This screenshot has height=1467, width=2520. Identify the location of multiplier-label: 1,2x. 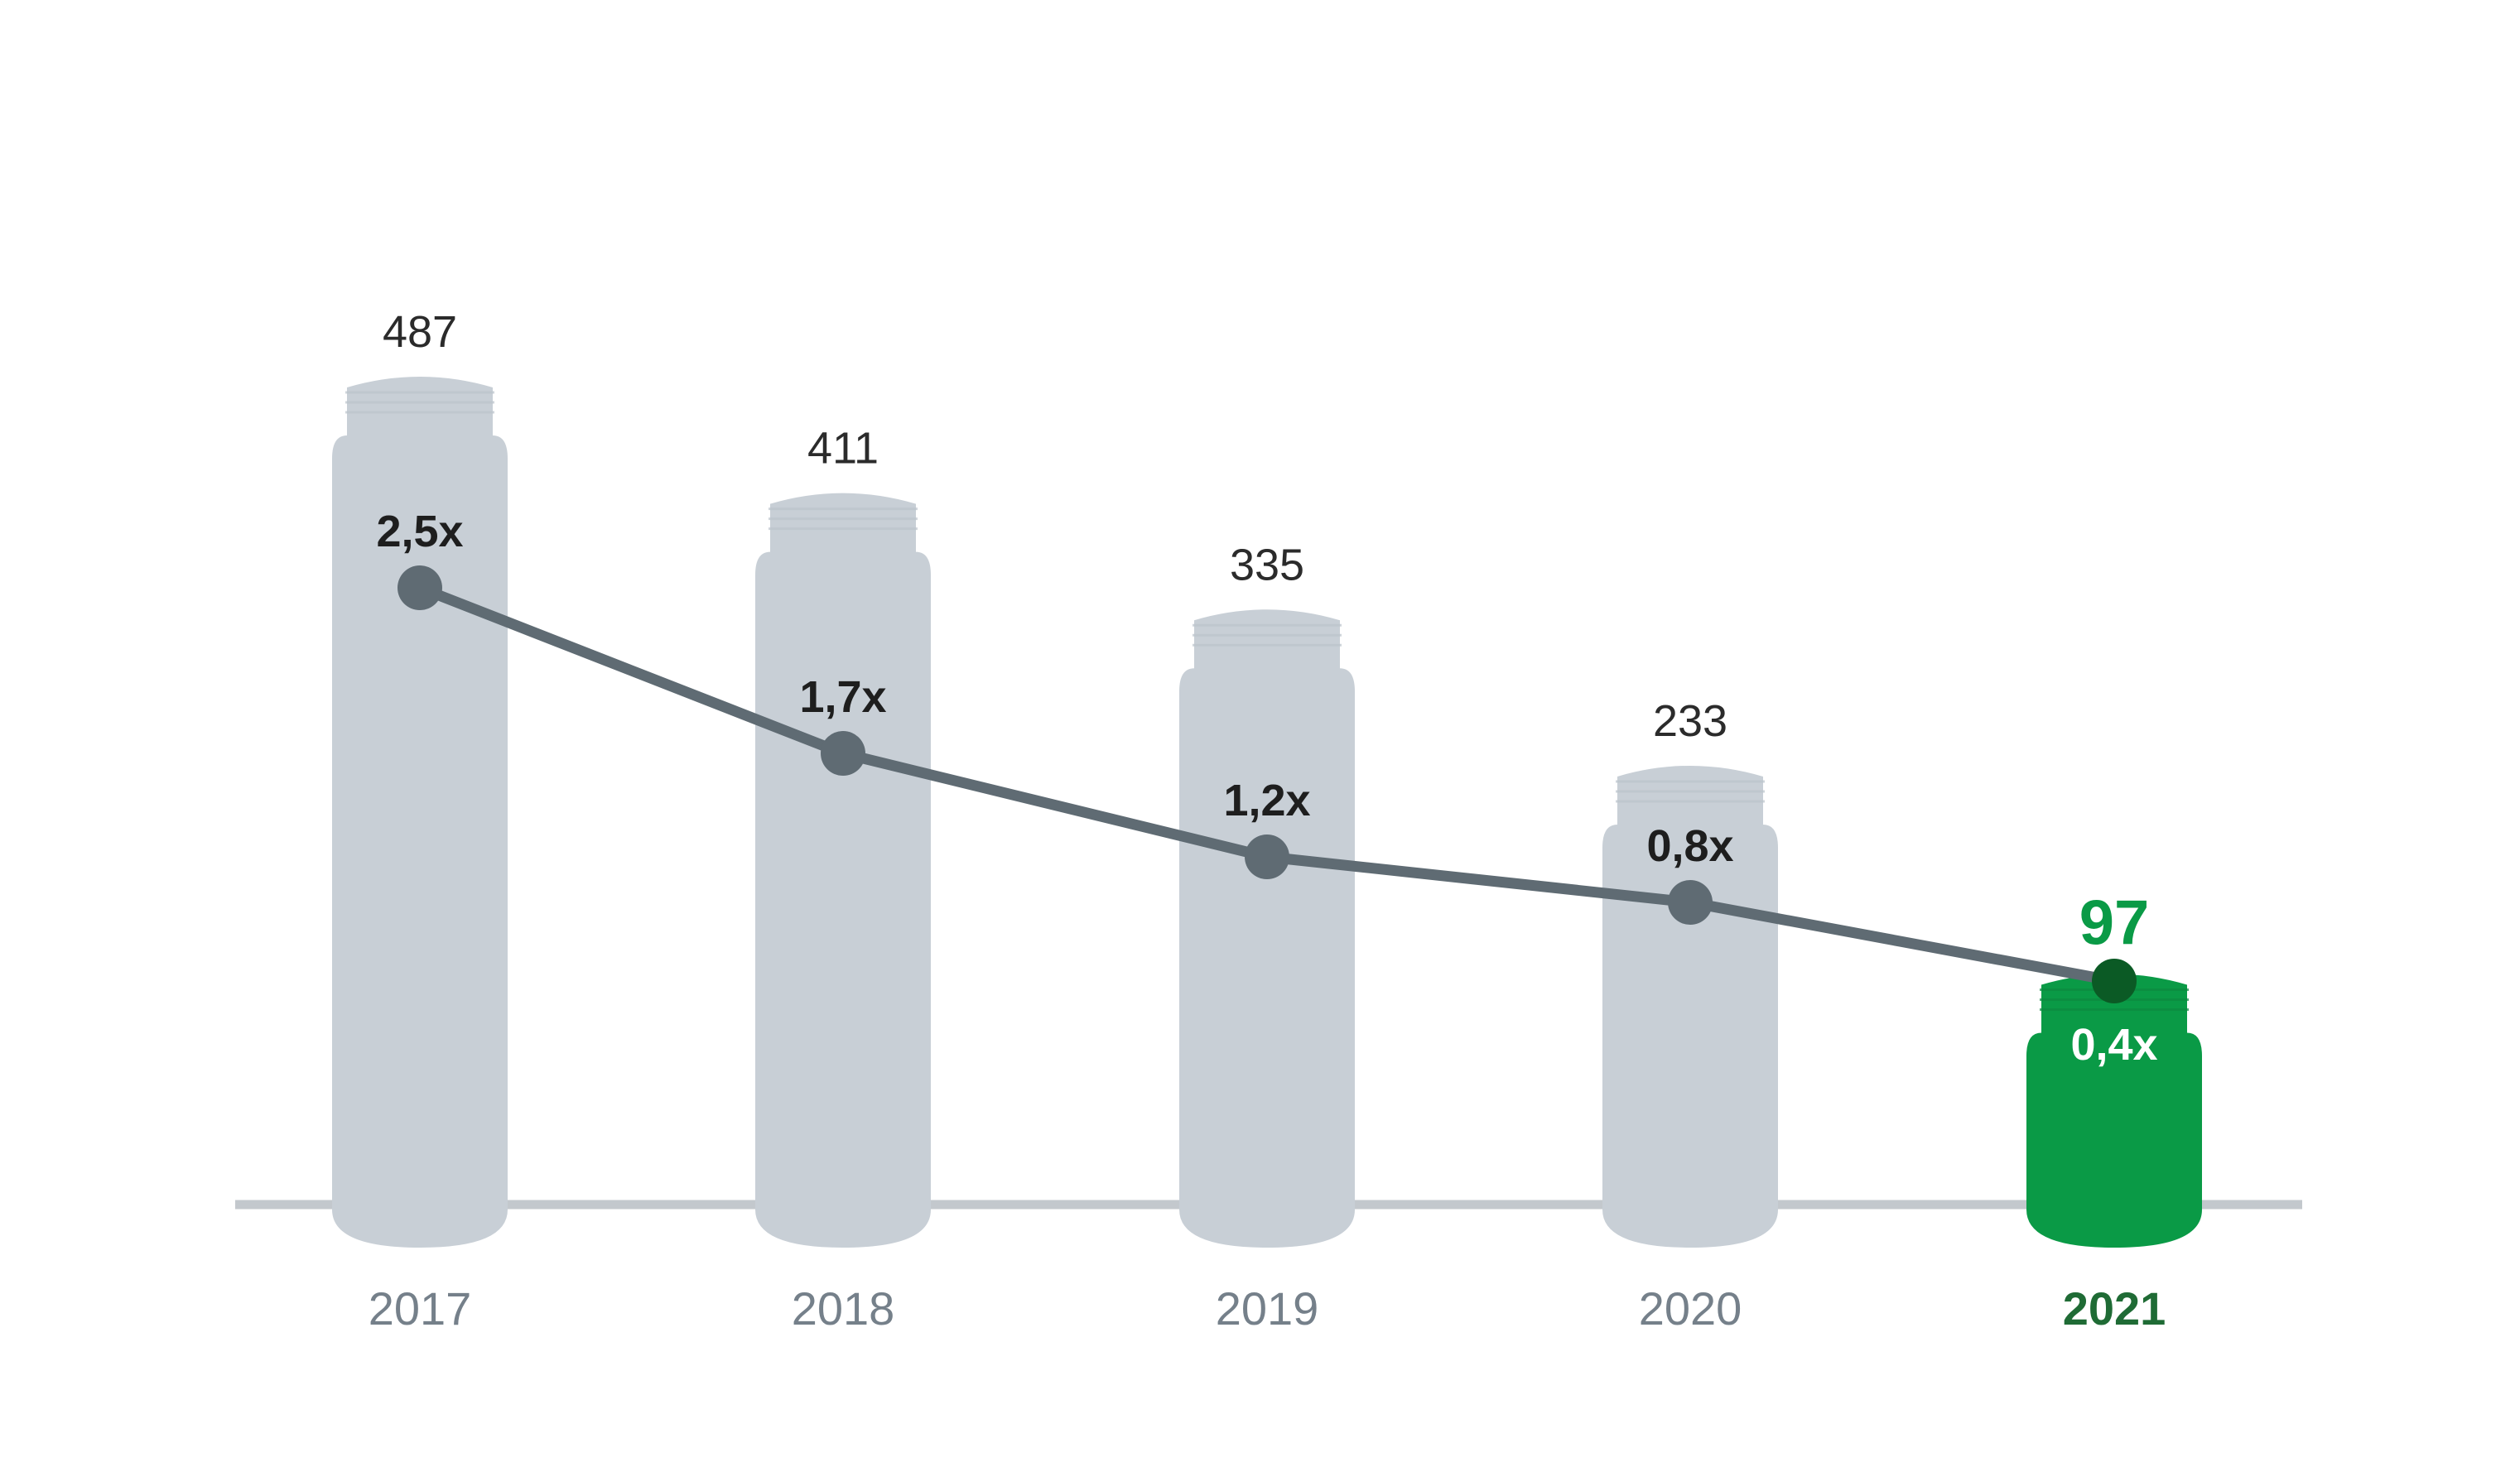
(1266, 800).